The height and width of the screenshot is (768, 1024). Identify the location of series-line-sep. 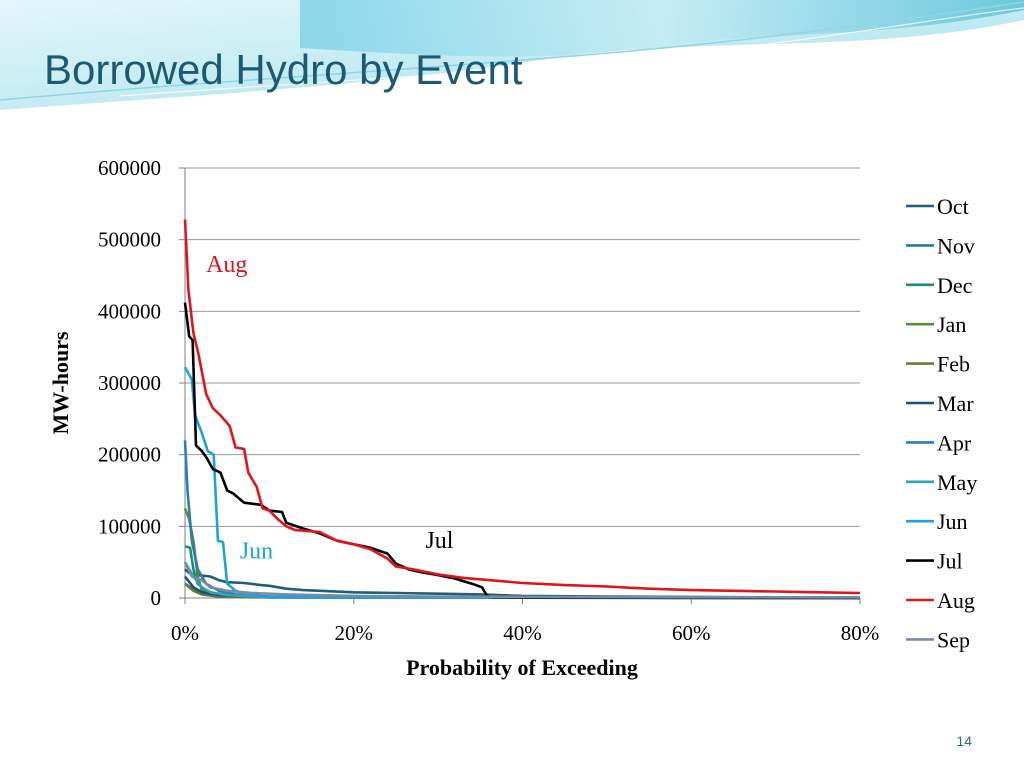
(522, 580).